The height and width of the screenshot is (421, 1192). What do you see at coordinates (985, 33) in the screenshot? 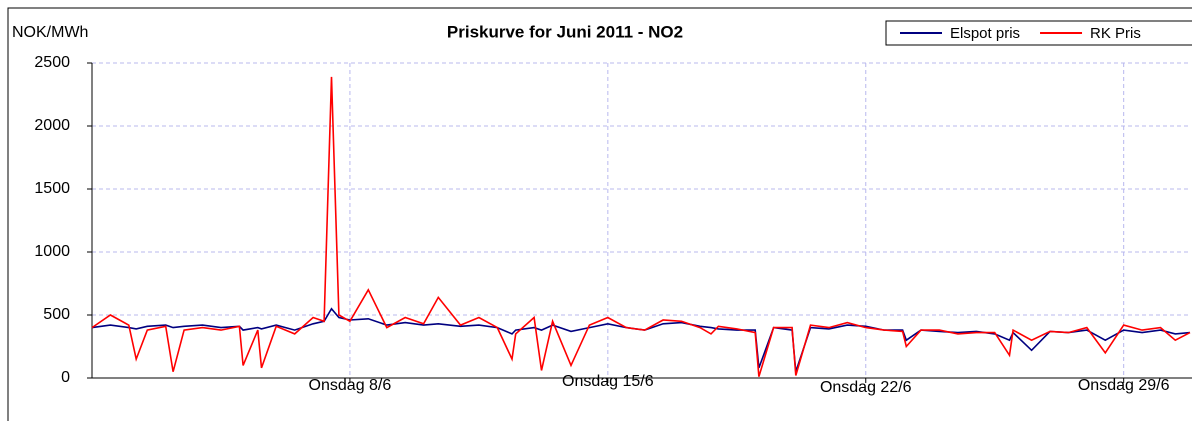
I see `legend-label: Elspot pris` at bounding box center [985, 33].